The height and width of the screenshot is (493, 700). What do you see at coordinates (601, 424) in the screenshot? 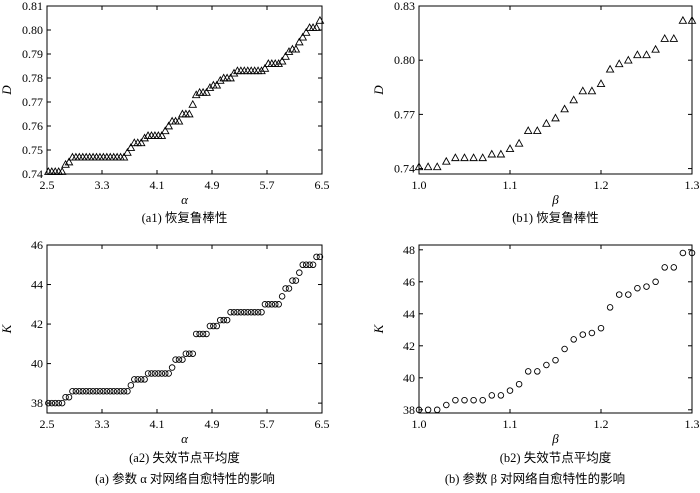
I see `x-tick-label: 1.2` at bounding box center [601, 424].